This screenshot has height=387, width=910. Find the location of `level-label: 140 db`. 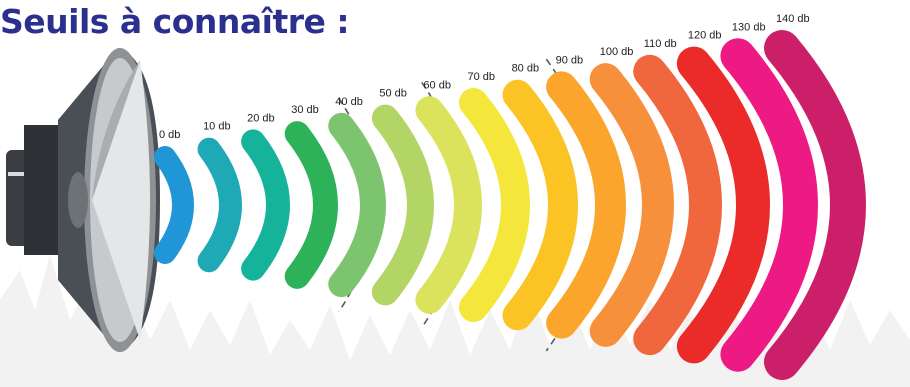

level-label: 140 db is located at coordinates (793, 19).